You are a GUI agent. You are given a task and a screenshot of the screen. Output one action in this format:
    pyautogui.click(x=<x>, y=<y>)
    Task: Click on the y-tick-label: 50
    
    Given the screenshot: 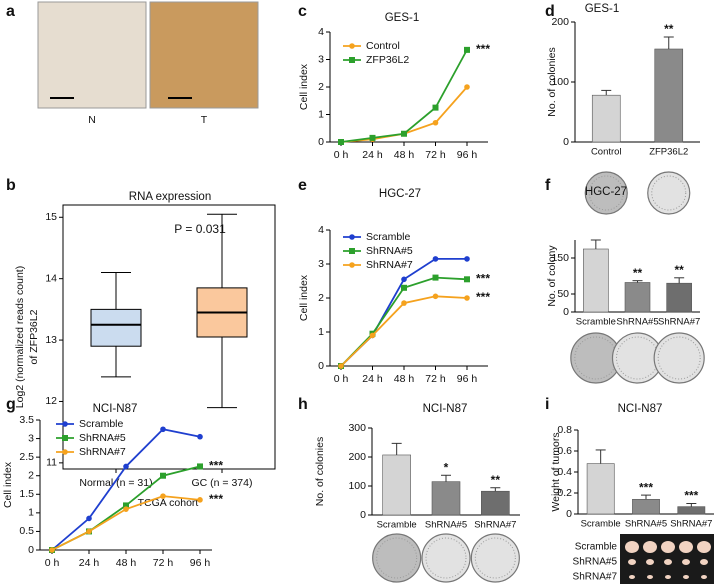 What is the action you would take?
    pyautogui.click(x=563, y=294)
    